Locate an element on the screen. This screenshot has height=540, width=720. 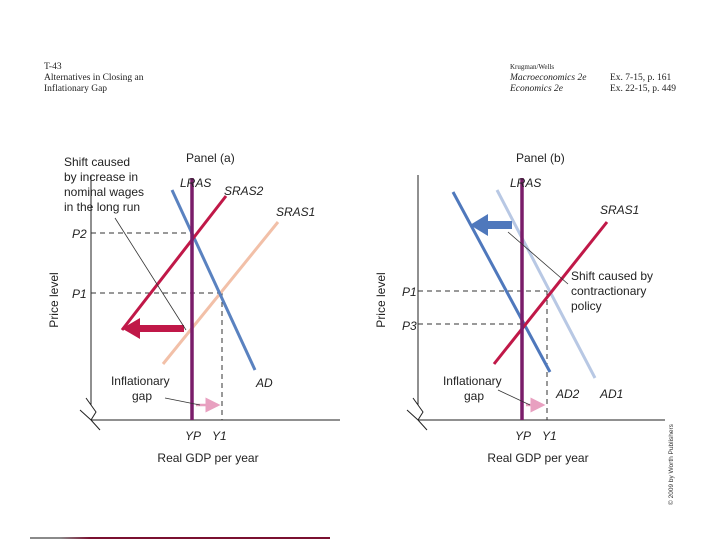
panel-a-ad-curve is located at coordinates (213, 280).